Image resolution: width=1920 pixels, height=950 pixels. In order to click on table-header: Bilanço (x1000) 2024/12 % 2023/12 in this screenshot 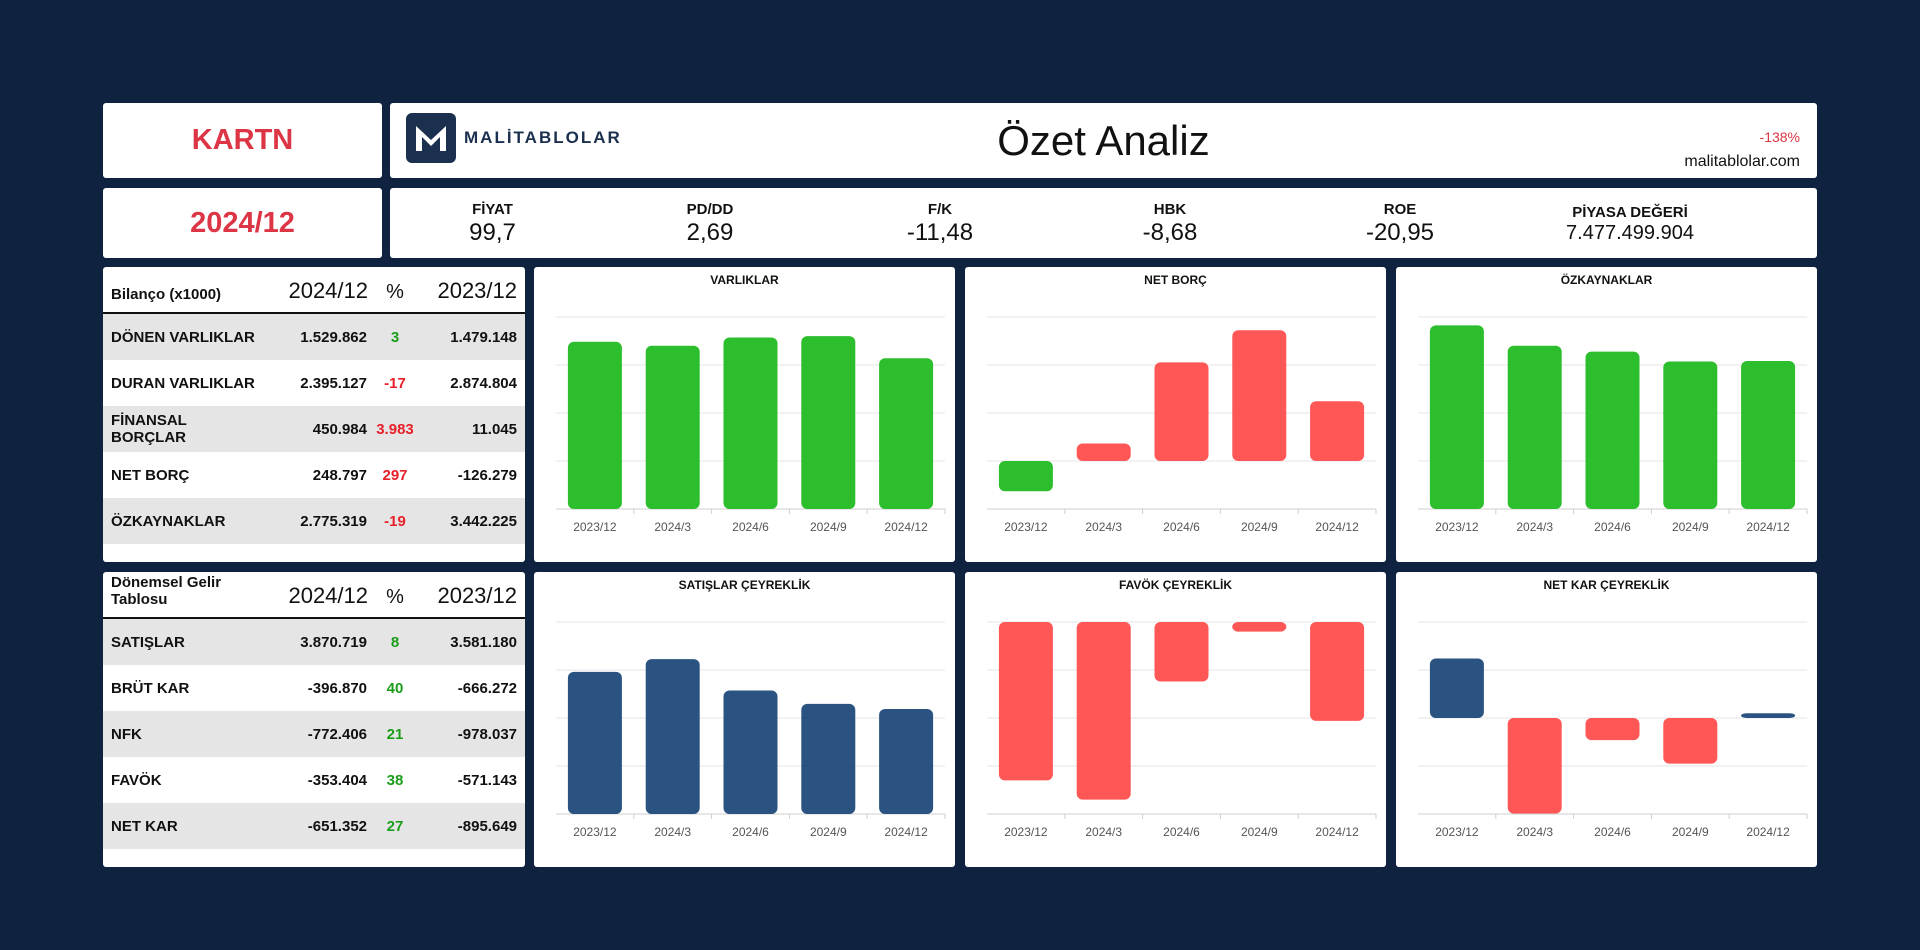, I will do `click(314, 290)`.